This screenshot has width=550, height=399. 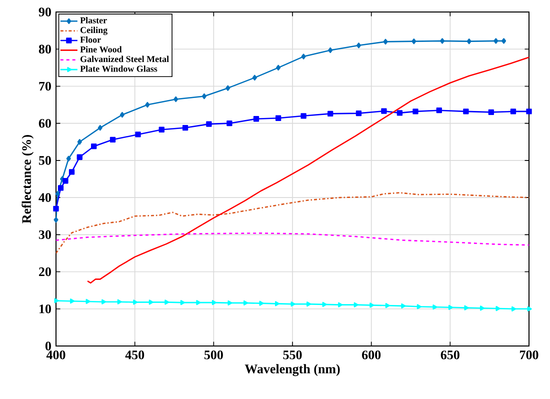 I want to click on y-tick-label: 40, so click(x=44, y=197).